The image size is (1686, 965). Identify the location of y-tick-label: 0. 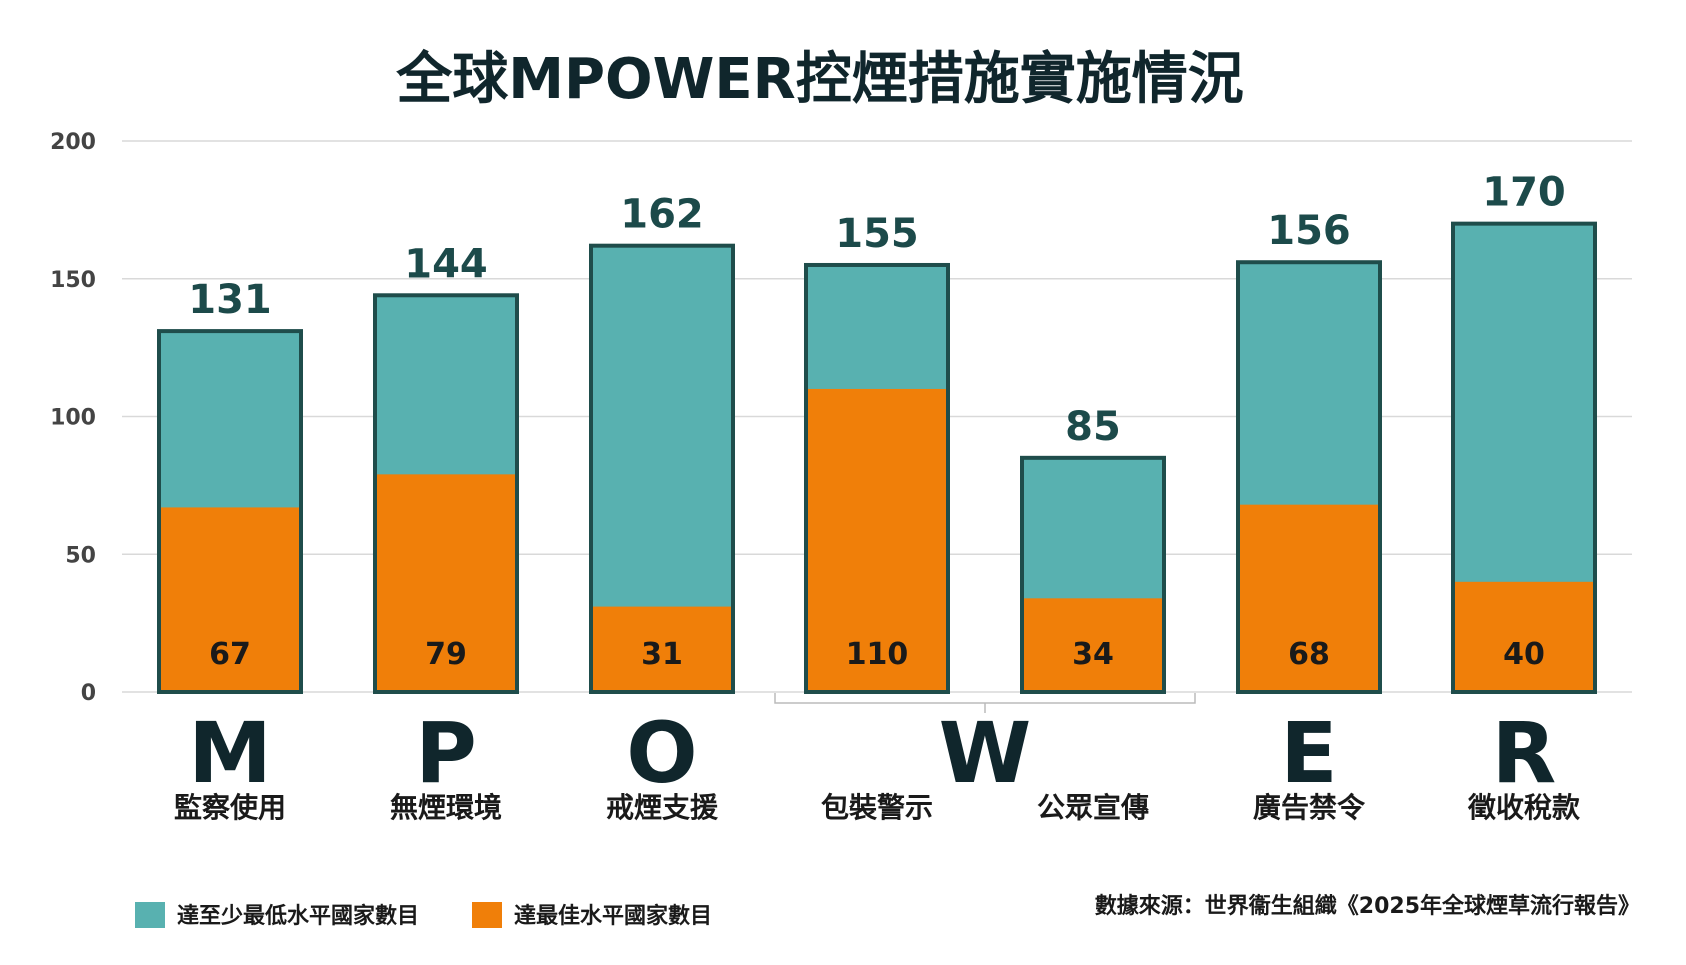
(88, 693).